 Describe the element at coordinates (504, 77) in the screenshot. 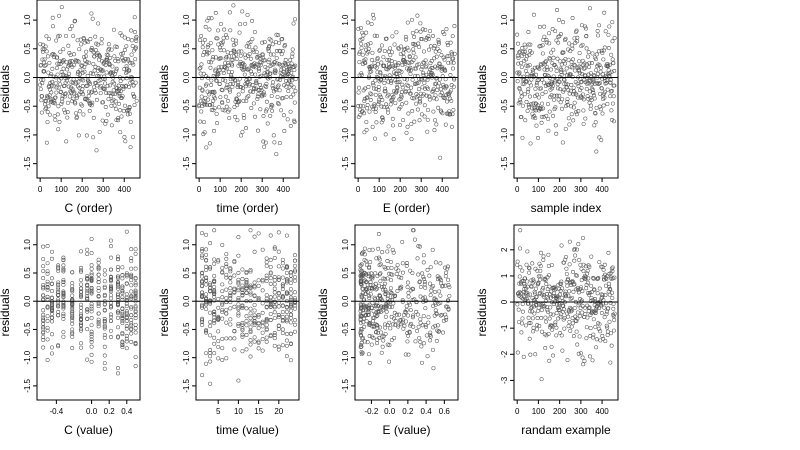

I see `y-tick-label: 0.0` at that location.